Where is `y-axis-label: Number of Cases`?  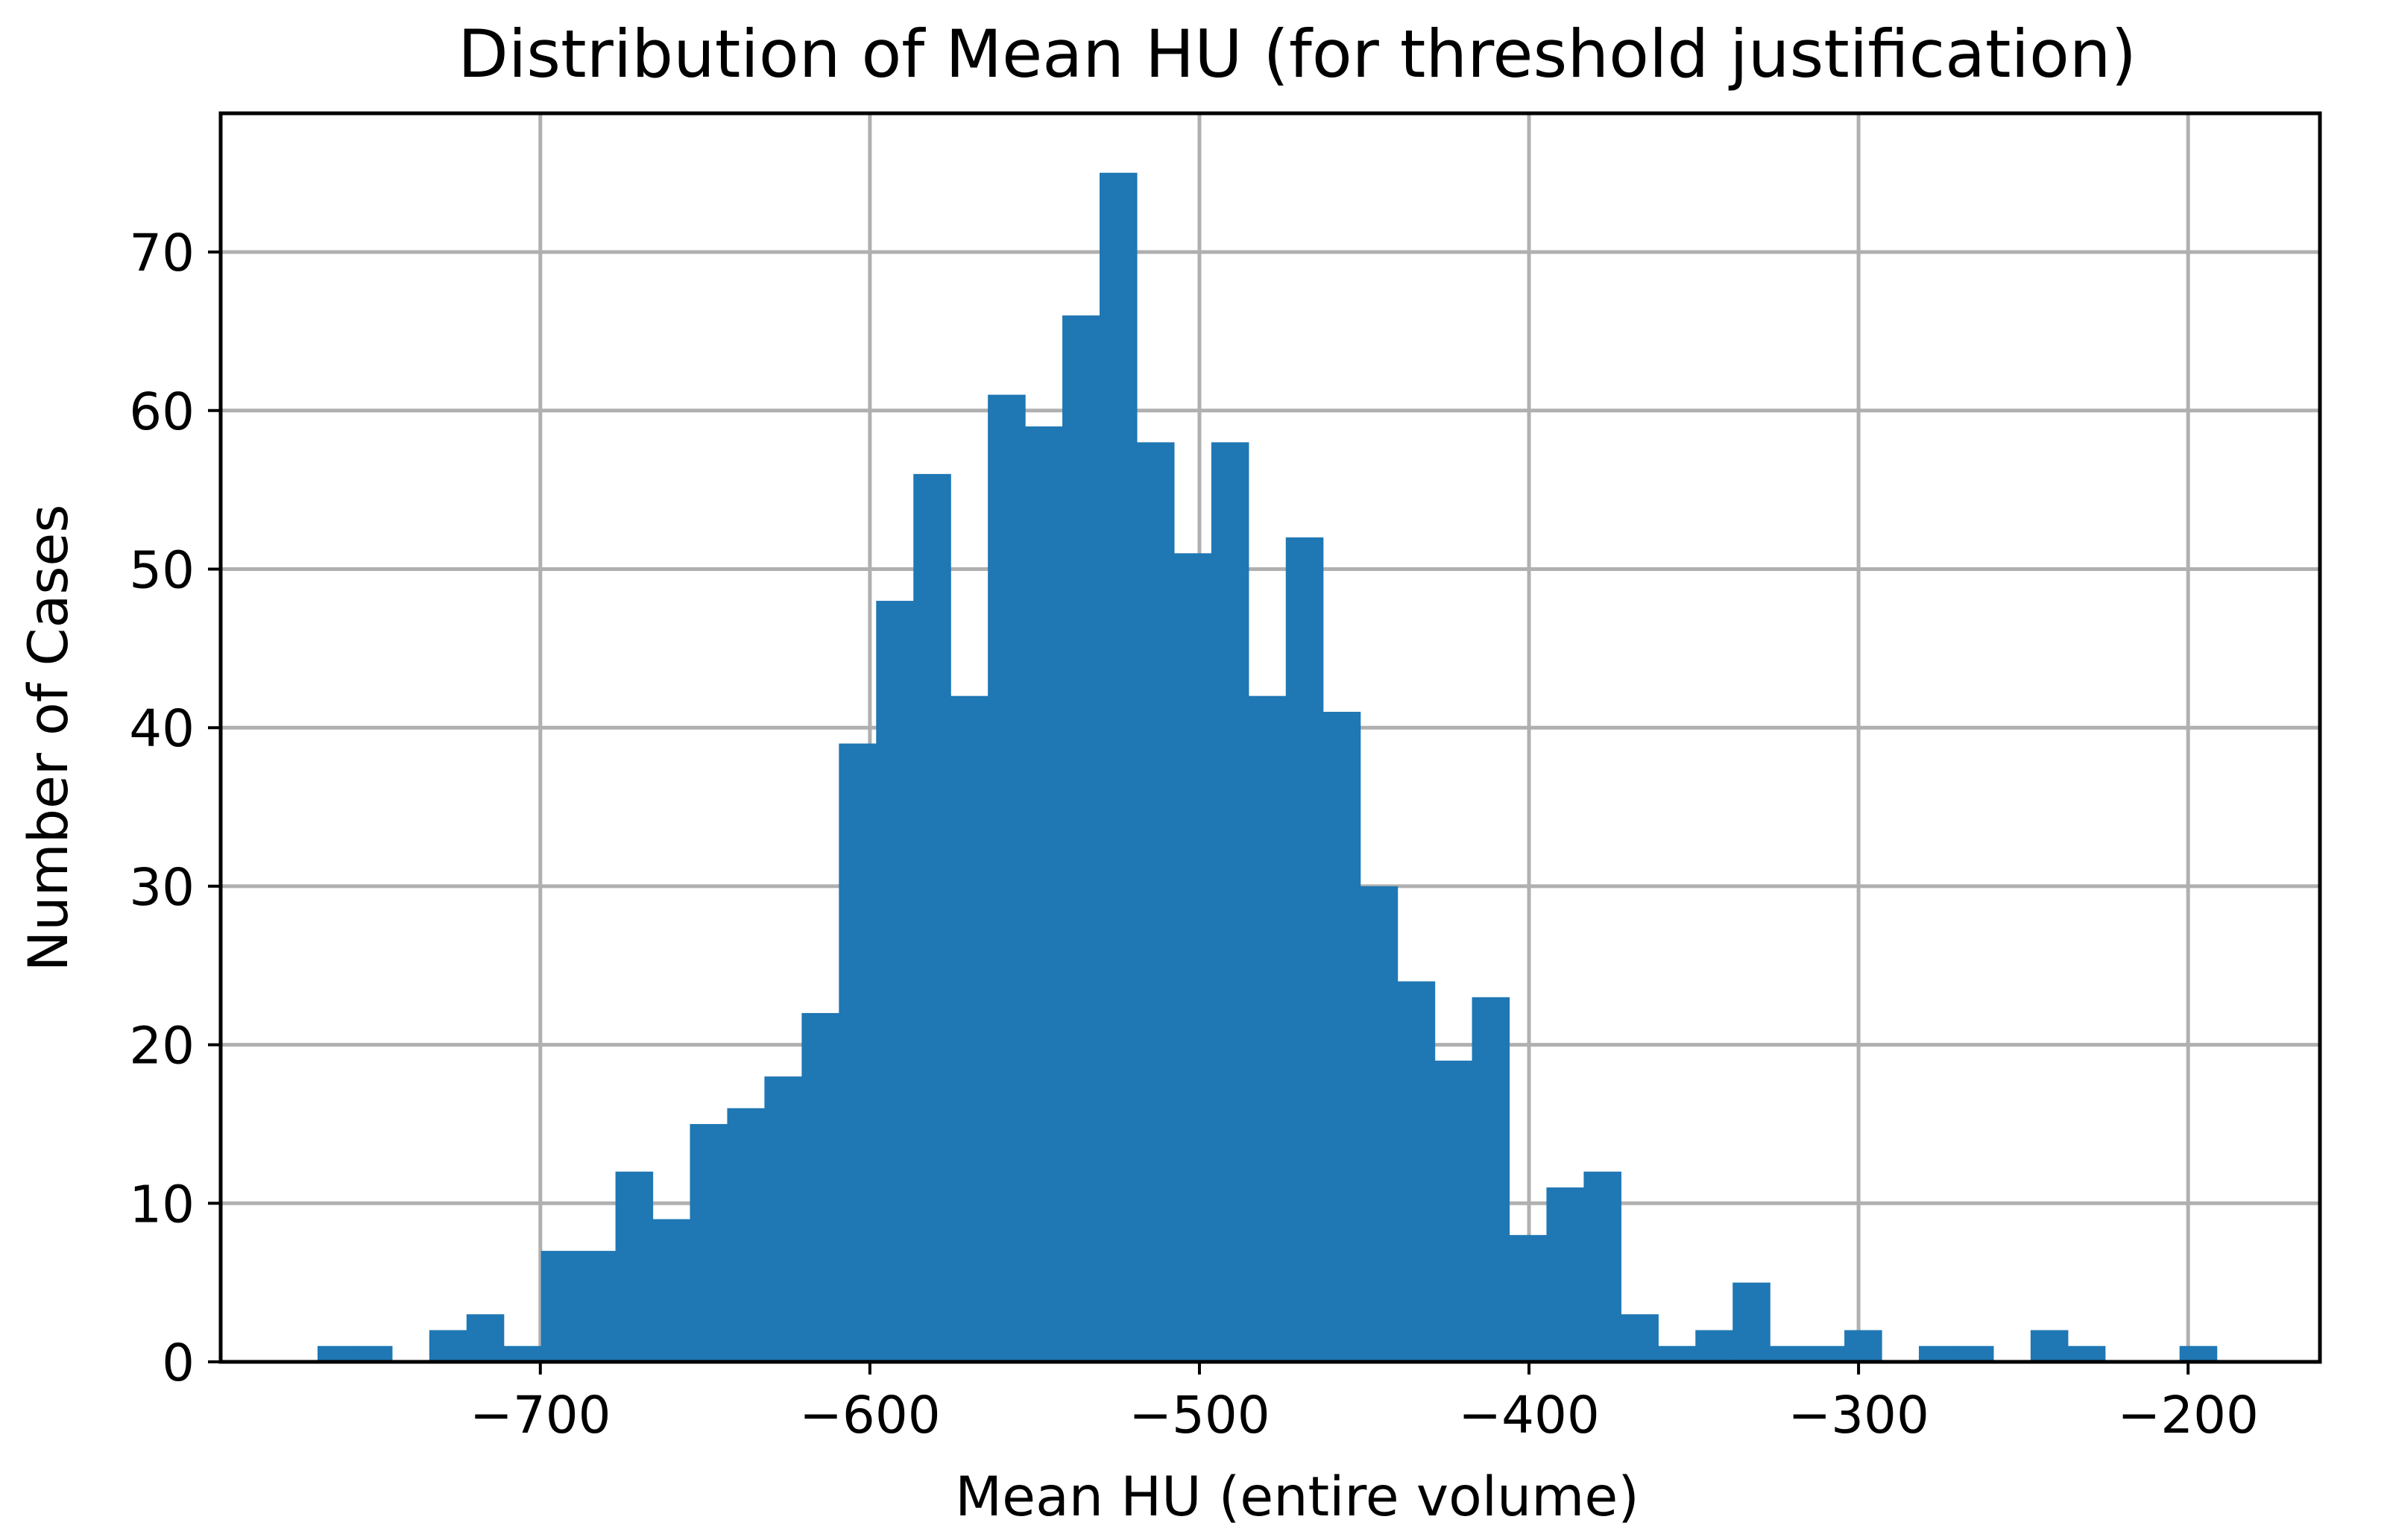
y-axis-label: Number of Cases is located at coordinates (49, 738).